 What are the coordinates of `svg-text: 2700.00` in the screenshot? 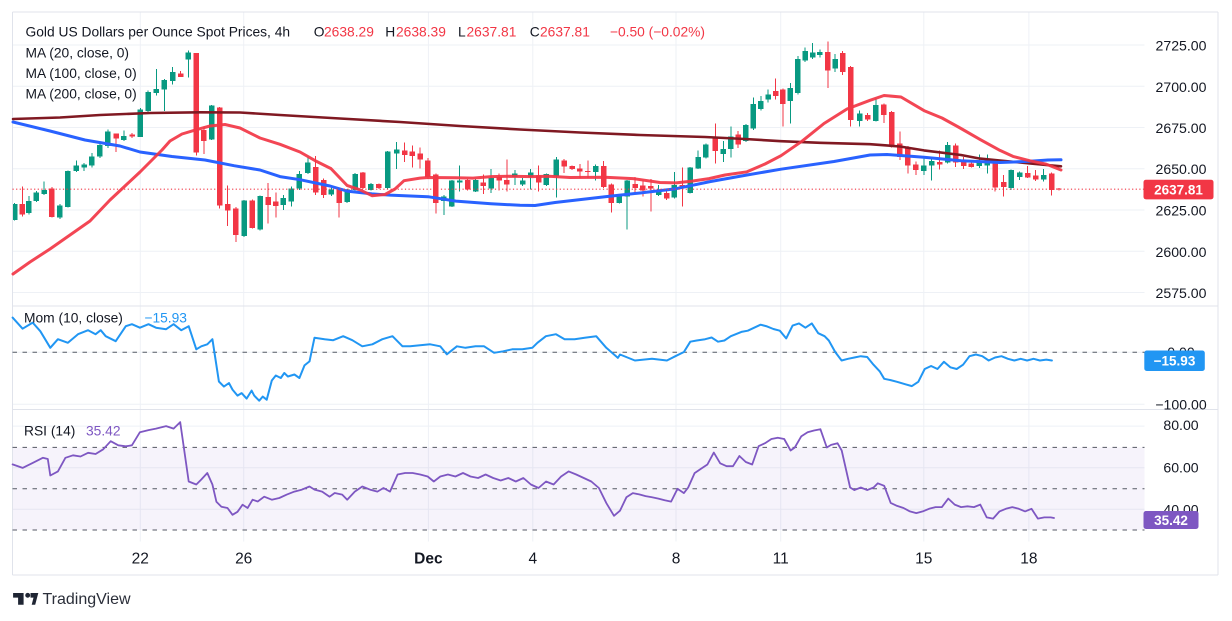 It's located at (1181, 87).